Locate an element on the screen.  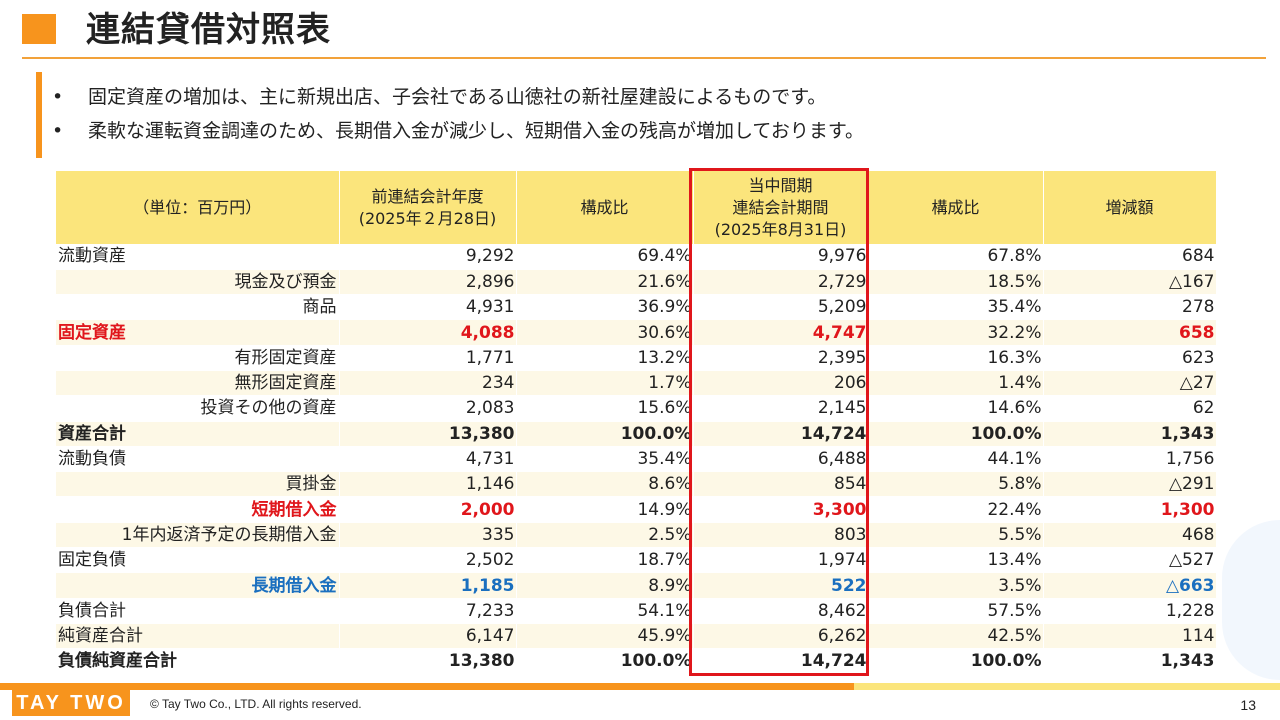
cell-prev-ratio: 100.0% is located at coordinates (605, 661).